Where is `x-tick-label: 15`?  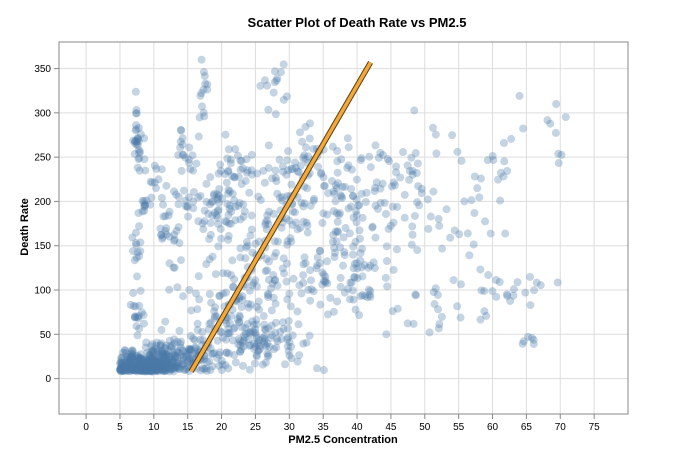
x-tick-label: 15 is located at coordinates (188, 427).